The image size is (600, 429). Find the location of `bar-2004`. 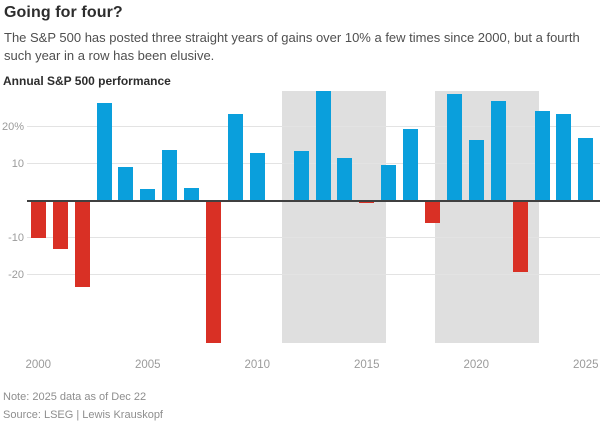

bar-2004 is located at coordinates (126, 184).